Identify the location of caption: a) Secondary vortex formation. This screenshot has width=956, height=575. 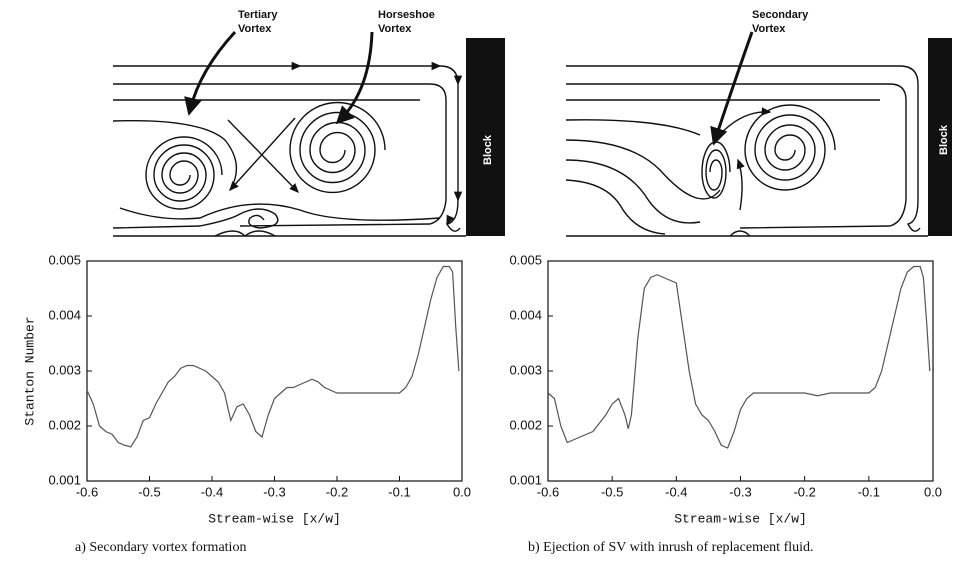
(160, 547).